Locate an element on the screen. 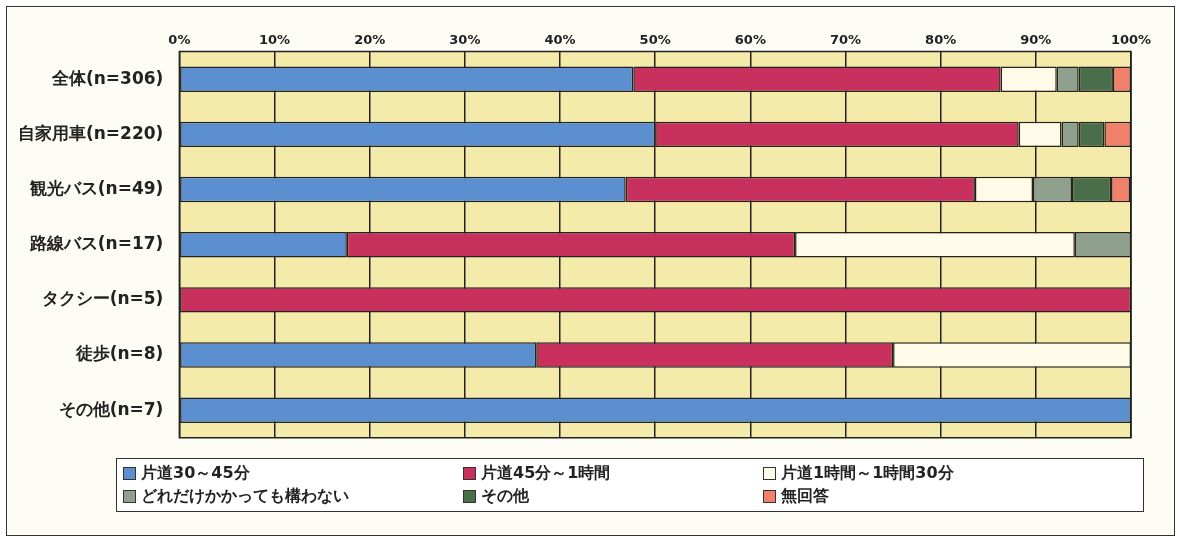 Image resolution: width=1181 pixels, height=544 pixels. y-tick-label: 観光バス(n=49) is located at coordinates (96, 187).